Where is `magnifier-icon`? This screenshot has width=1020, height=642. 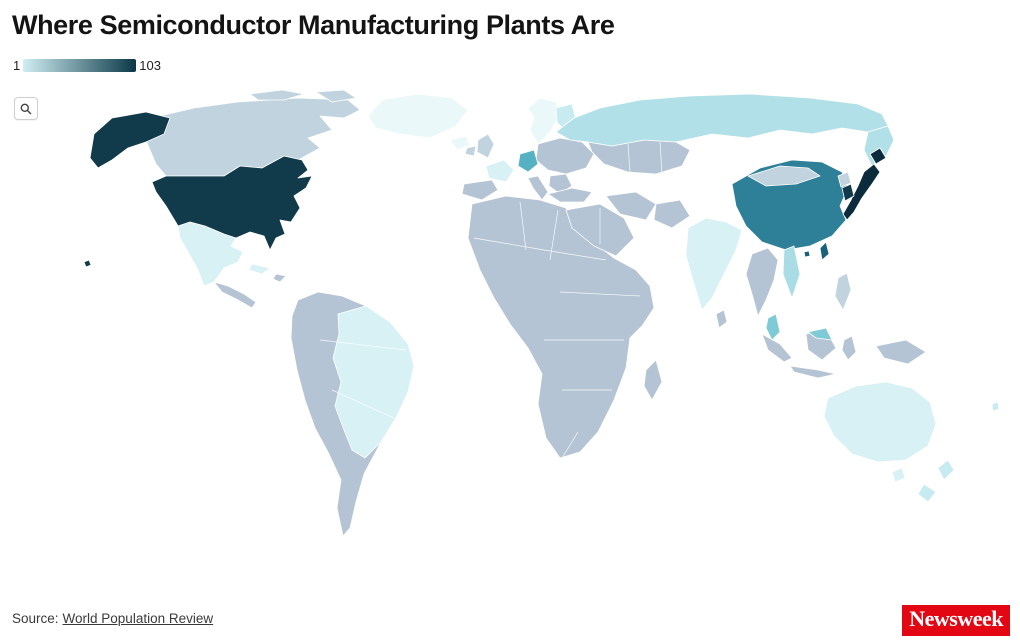 magnifier-icon is located at coordinates (26, 108).